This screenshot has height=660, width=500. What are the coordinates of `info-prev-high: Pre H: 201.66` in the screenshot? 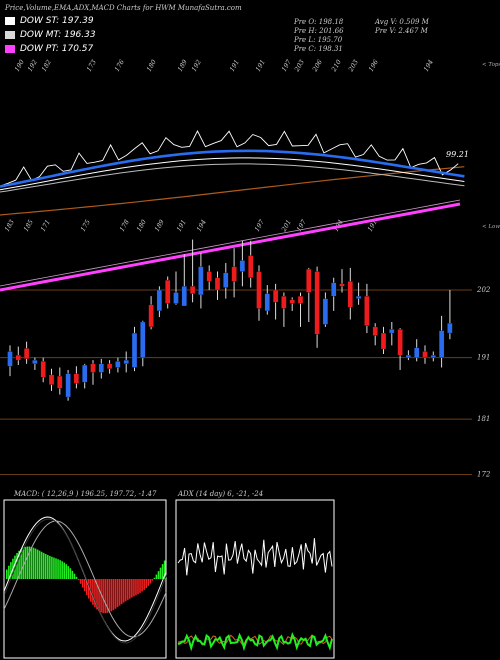 It's located at (319, 31).